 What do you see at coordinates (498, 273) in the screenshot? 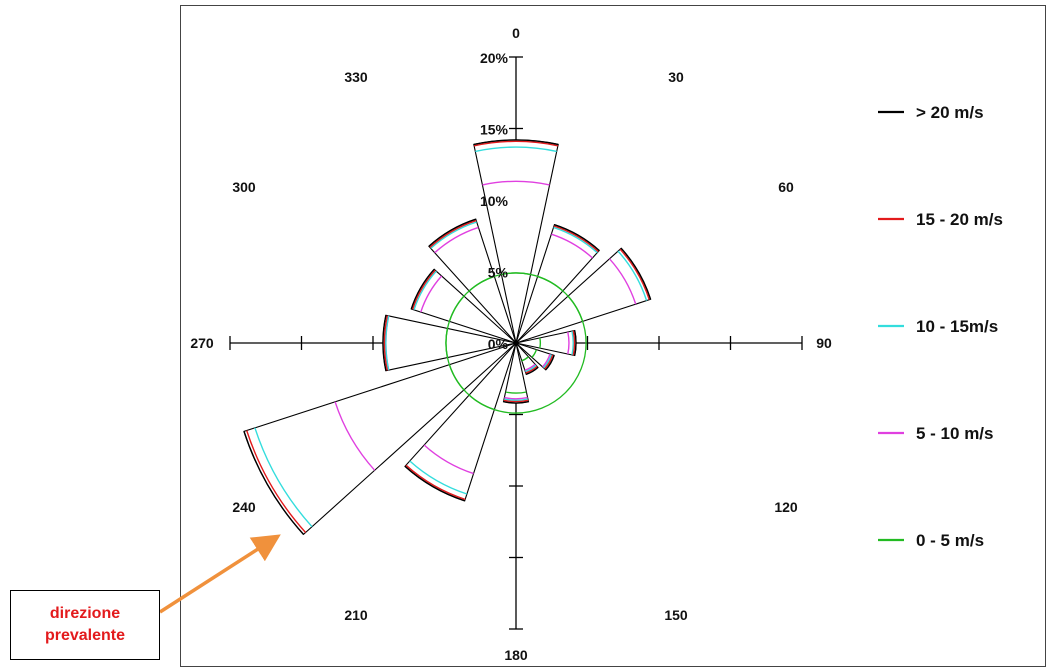
I see `radial-label: 5%` at bounding box center [498, 273].